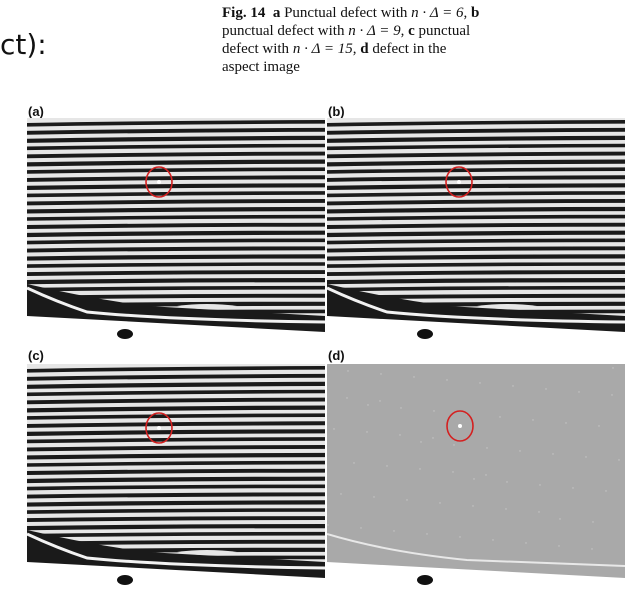  I want to click on panel-label-c: (c), so click(36, 355).